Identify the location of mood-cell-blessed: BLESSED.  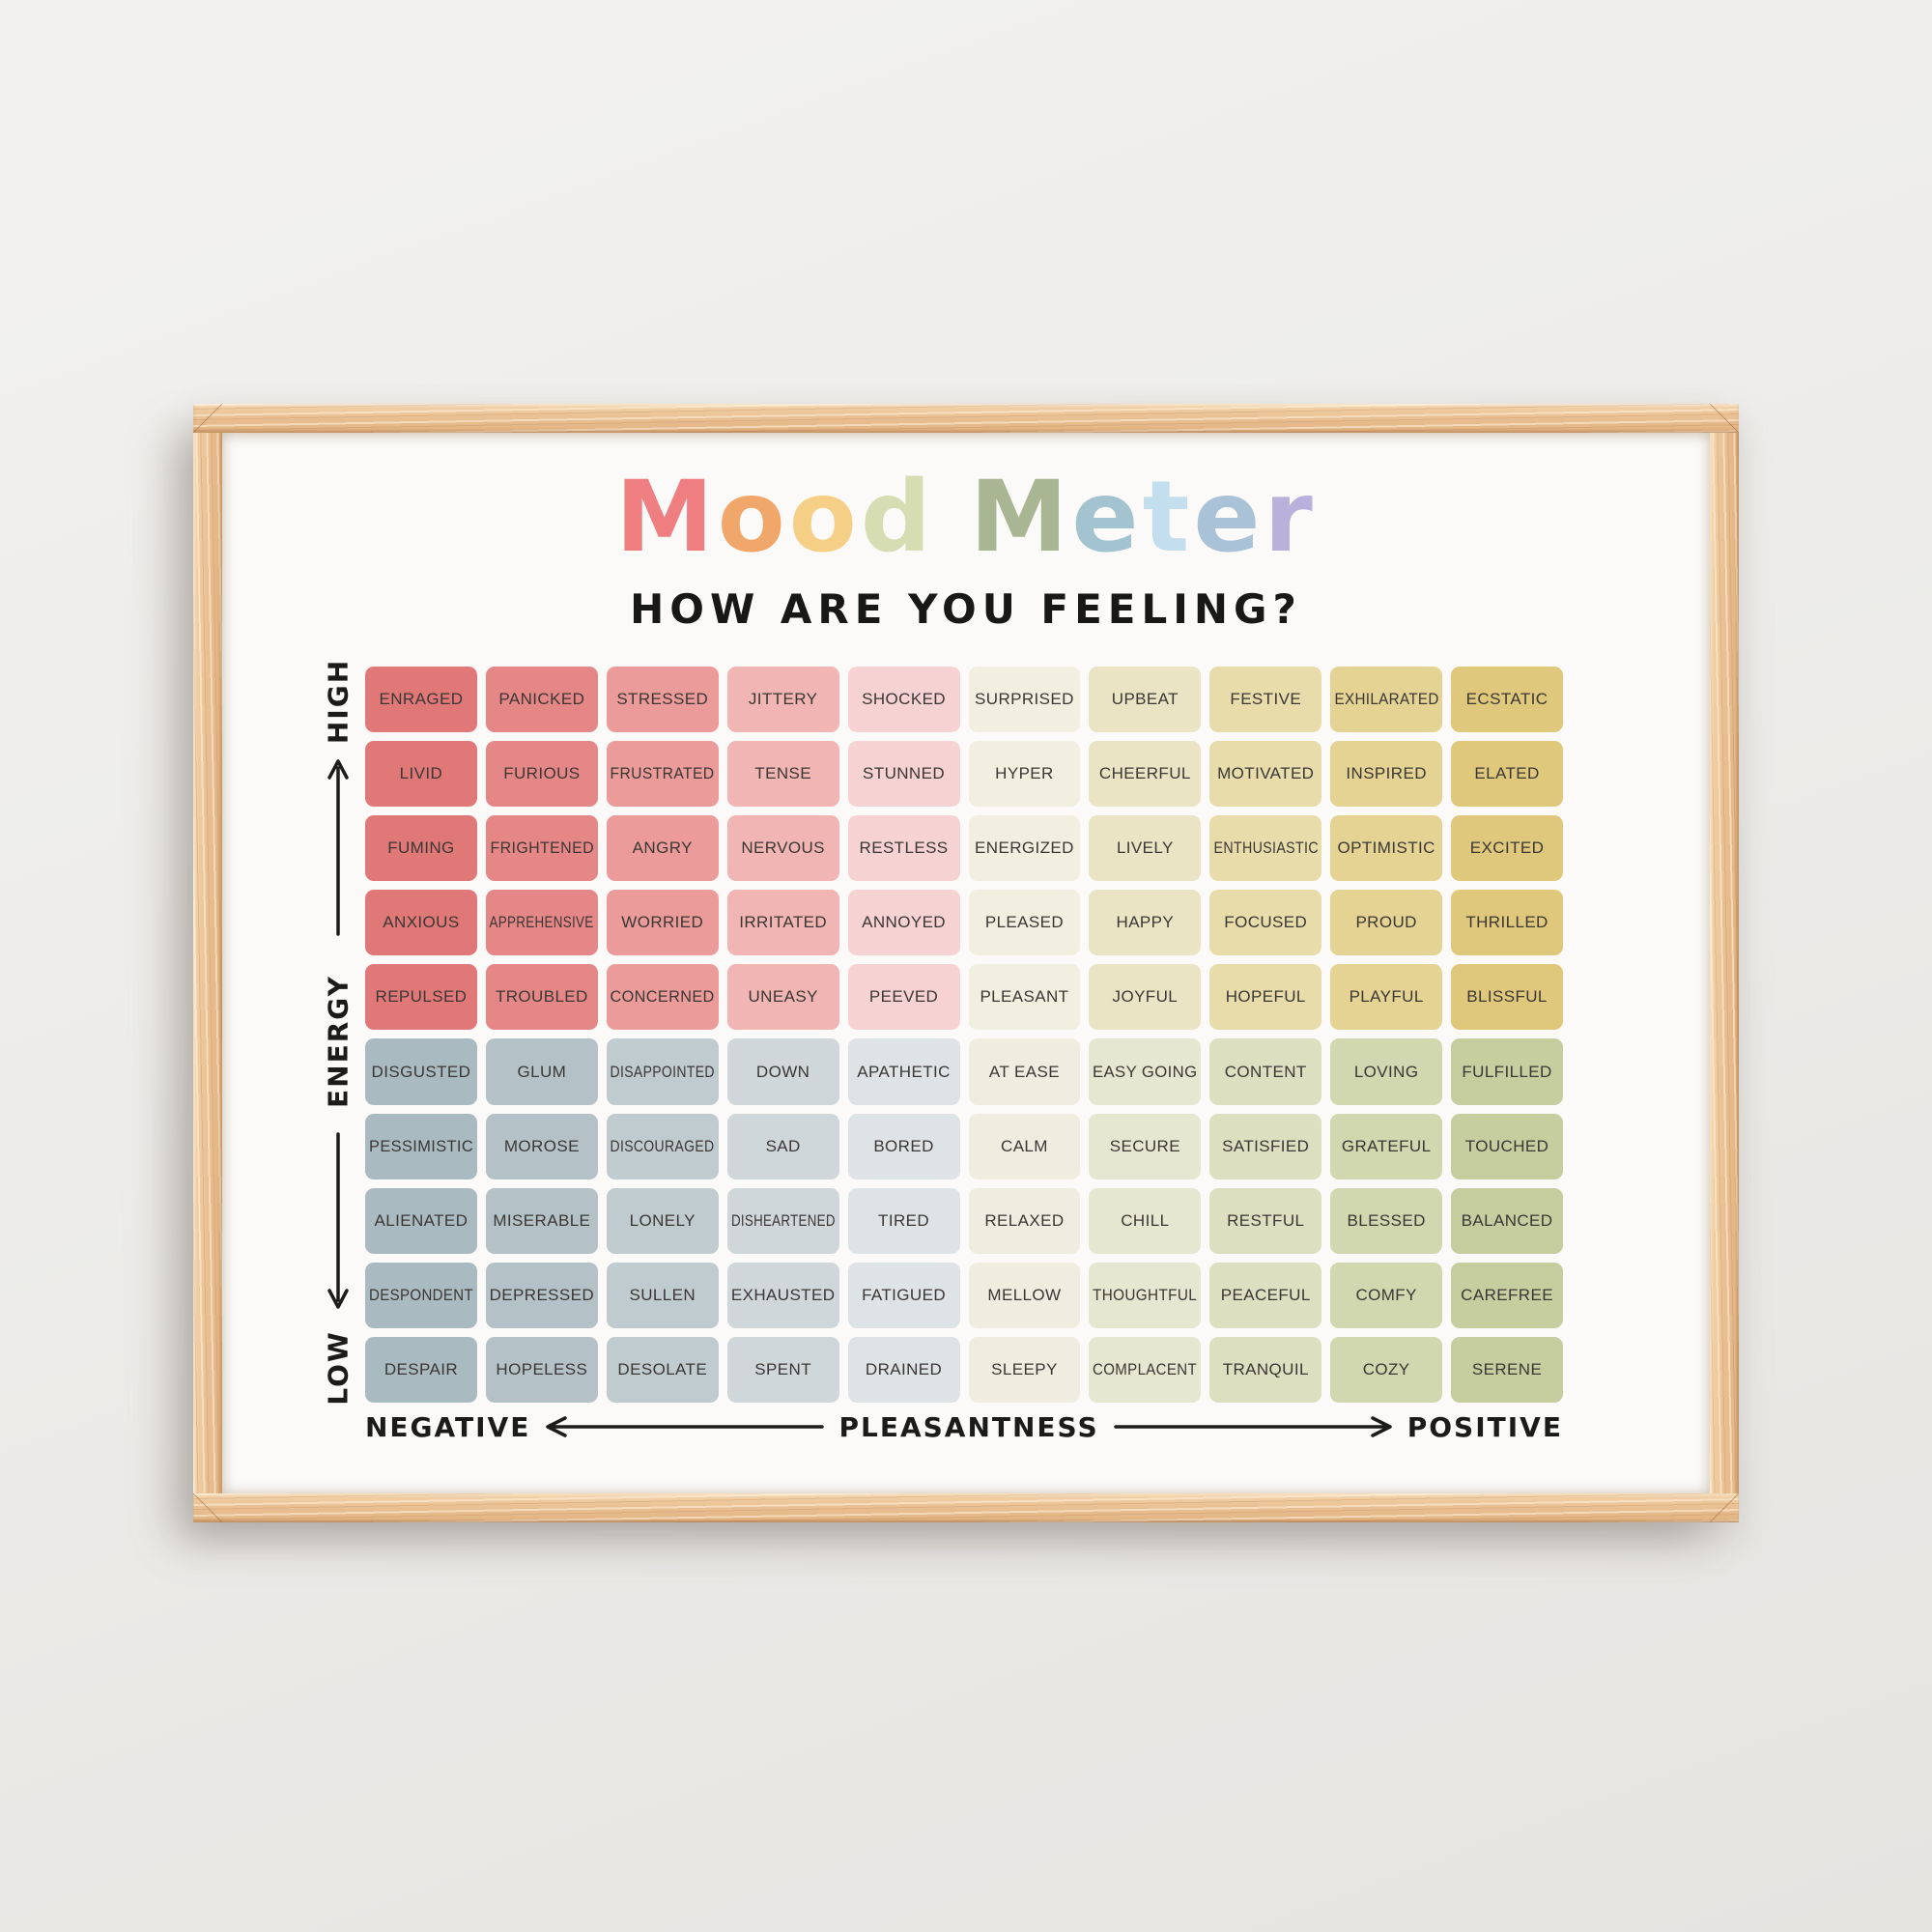
(1386, 1220).